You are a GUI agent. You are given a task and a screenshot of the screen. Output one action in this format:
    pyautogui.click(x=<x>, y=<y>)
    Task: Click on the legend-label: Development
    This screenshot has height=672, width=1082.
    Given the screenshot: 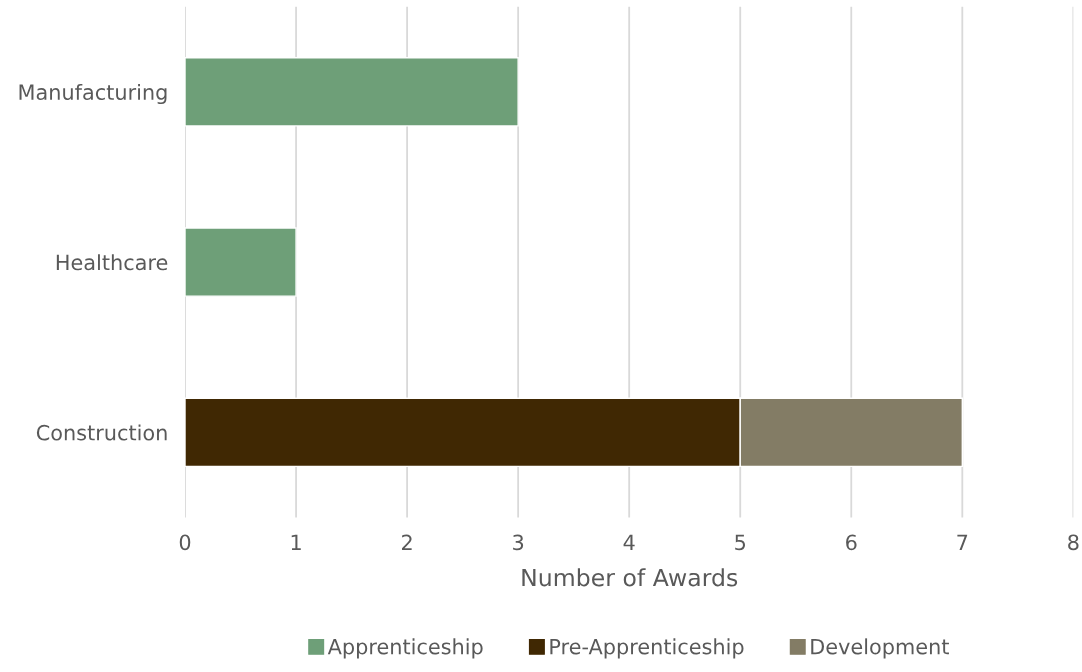 What is the action you would take?
    pyautogui.click(x=880, y=648)
    